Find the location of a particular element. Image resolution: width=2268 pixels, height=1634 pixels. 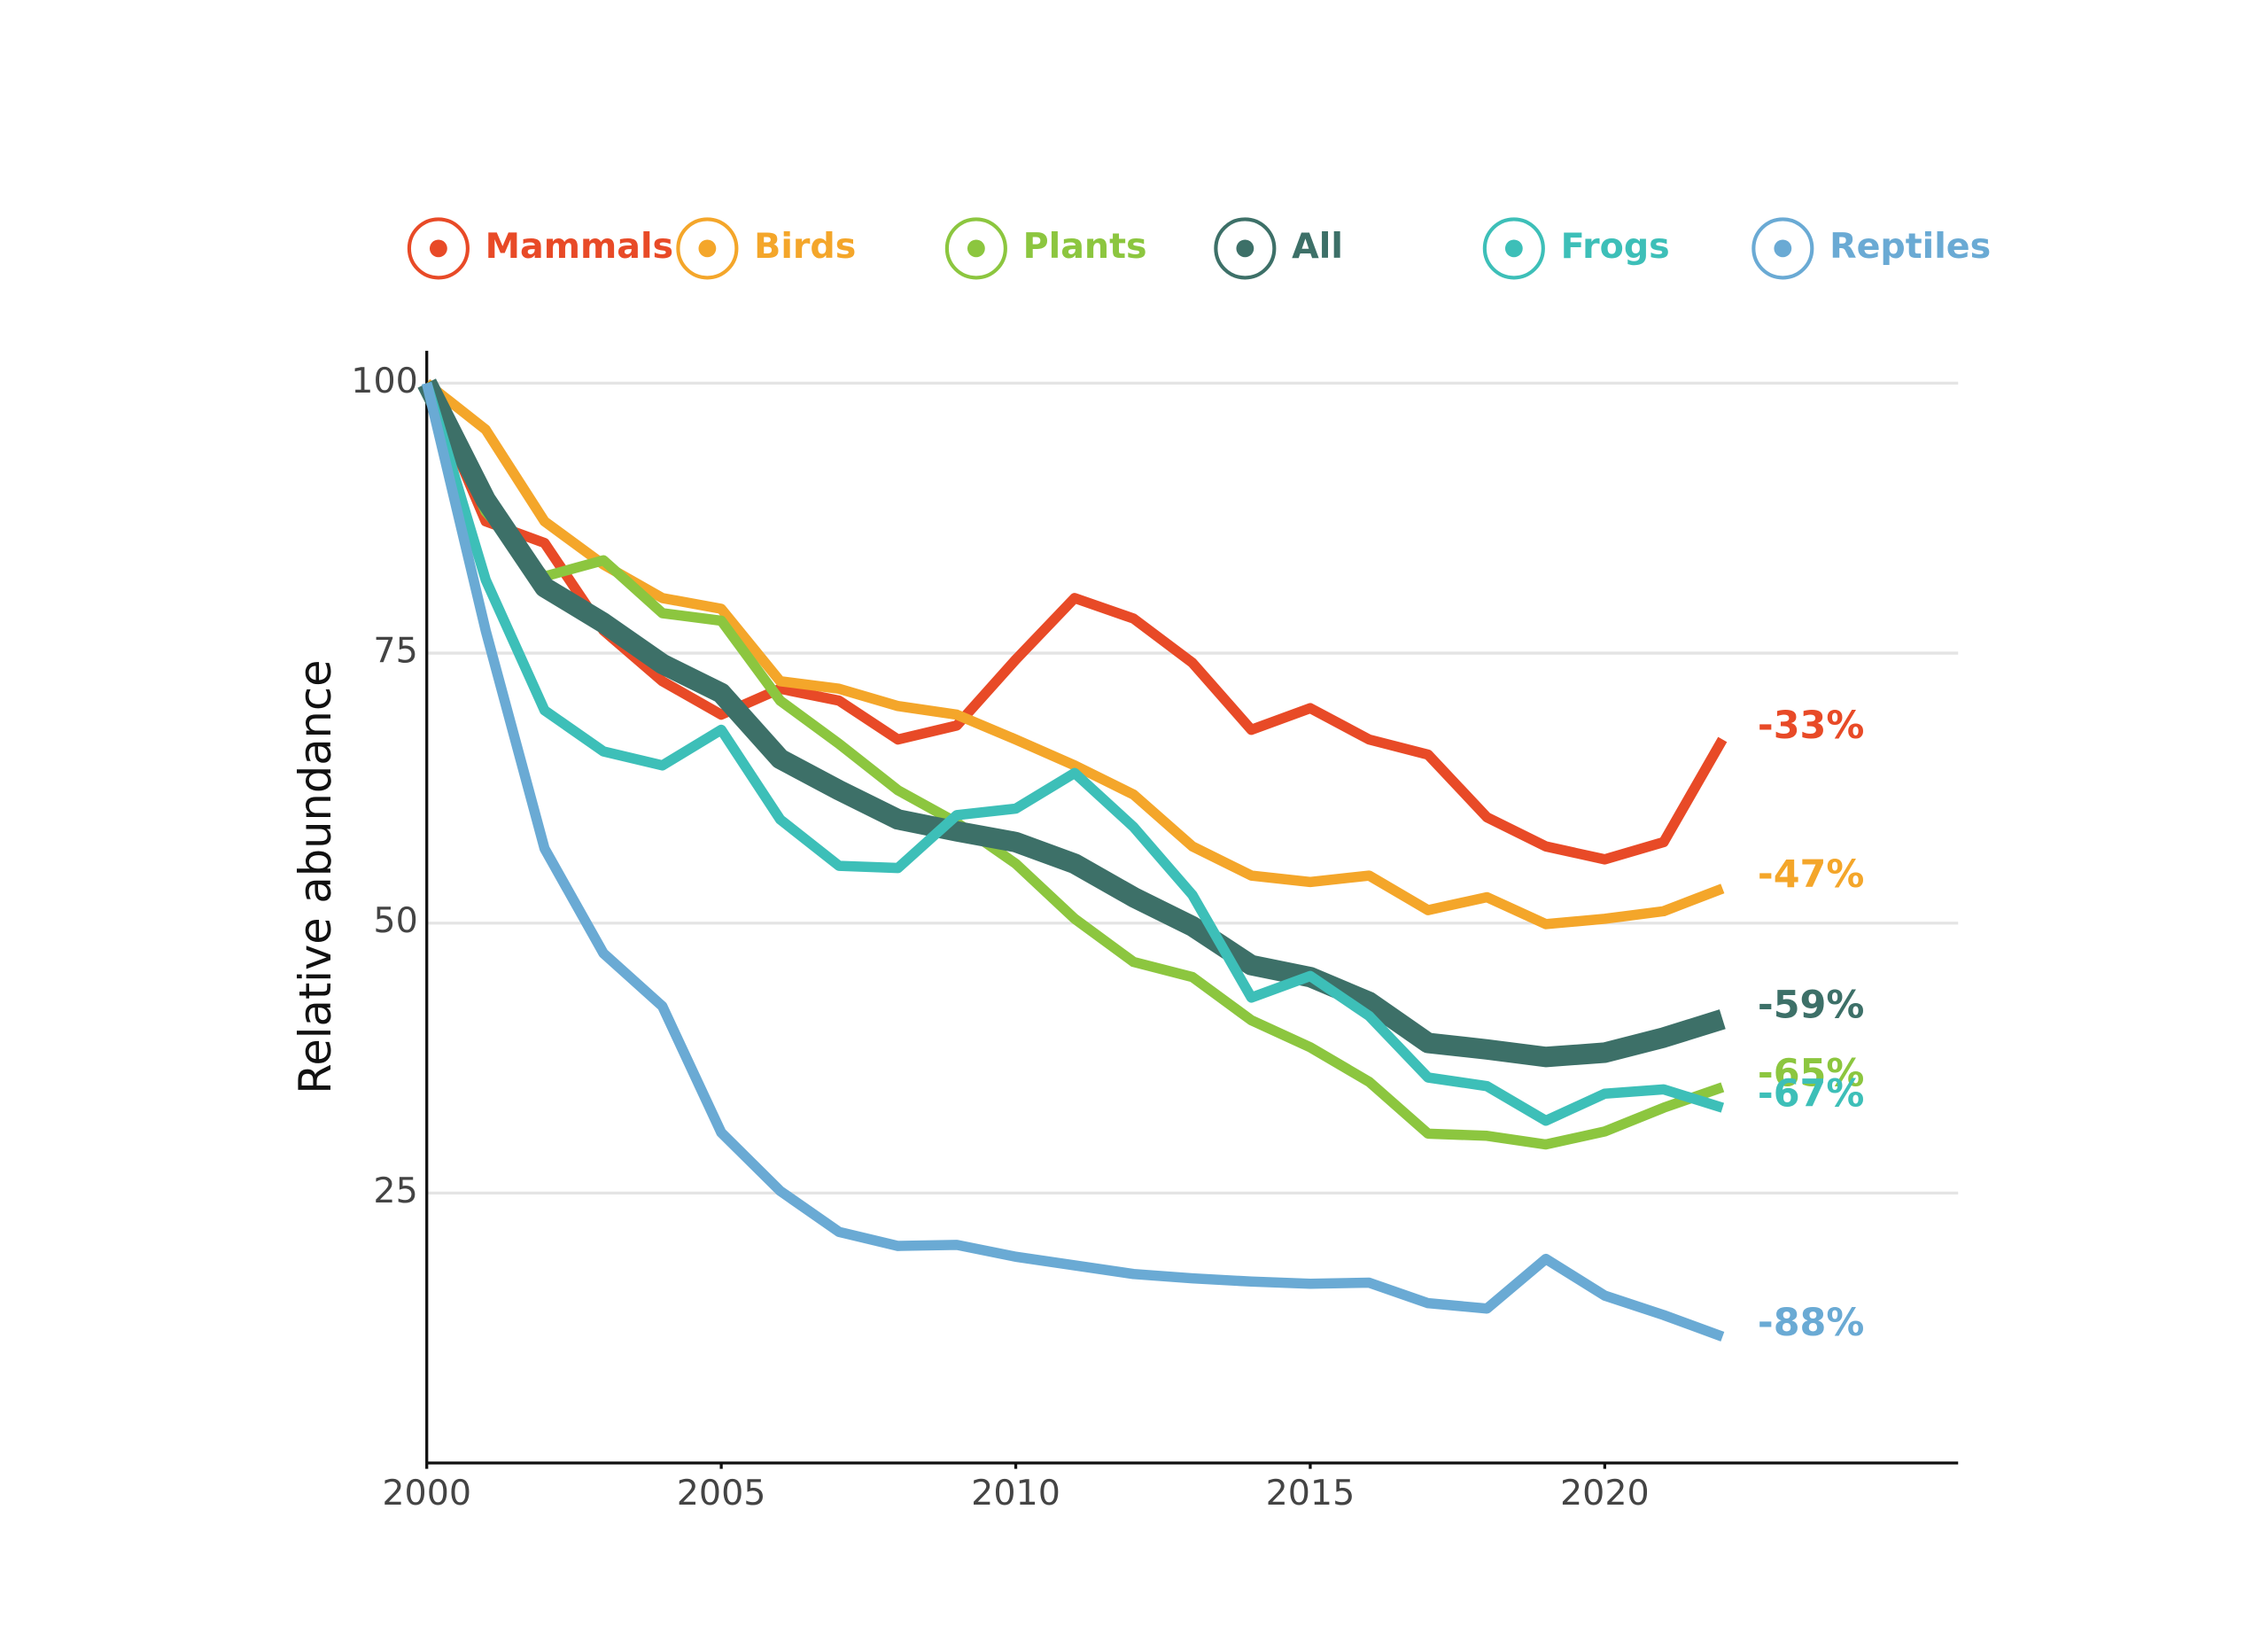

y-tick-label: 75 is located at coordinates (395, 651).